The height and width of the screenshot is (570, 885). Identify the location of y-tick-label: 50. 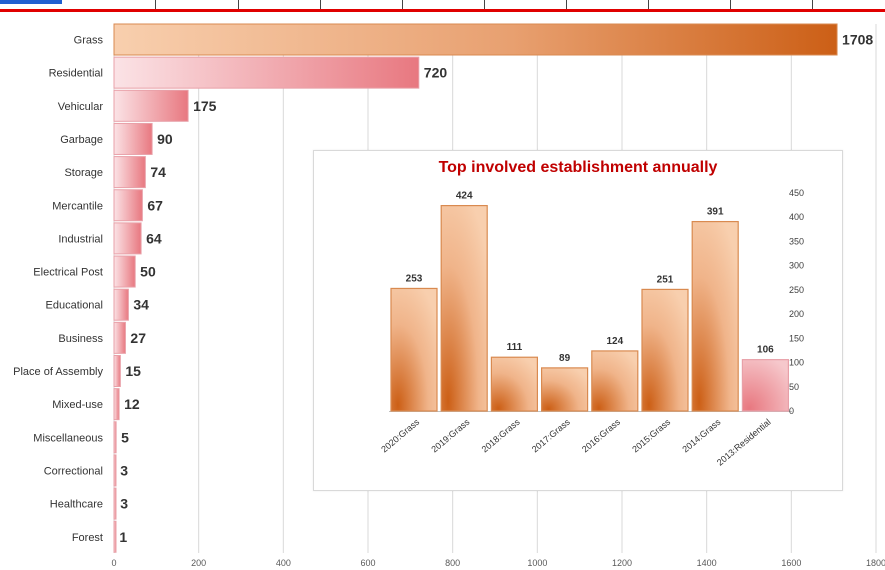
(794, 387).